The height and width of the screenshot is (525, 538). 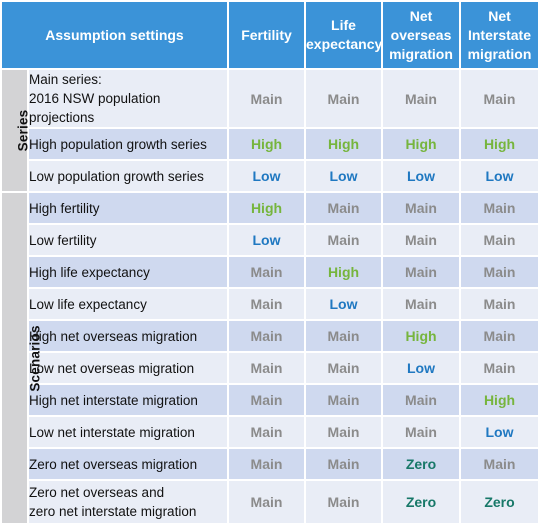 I want to click on row-label: High life expectancy, so click(x=89, y=272).